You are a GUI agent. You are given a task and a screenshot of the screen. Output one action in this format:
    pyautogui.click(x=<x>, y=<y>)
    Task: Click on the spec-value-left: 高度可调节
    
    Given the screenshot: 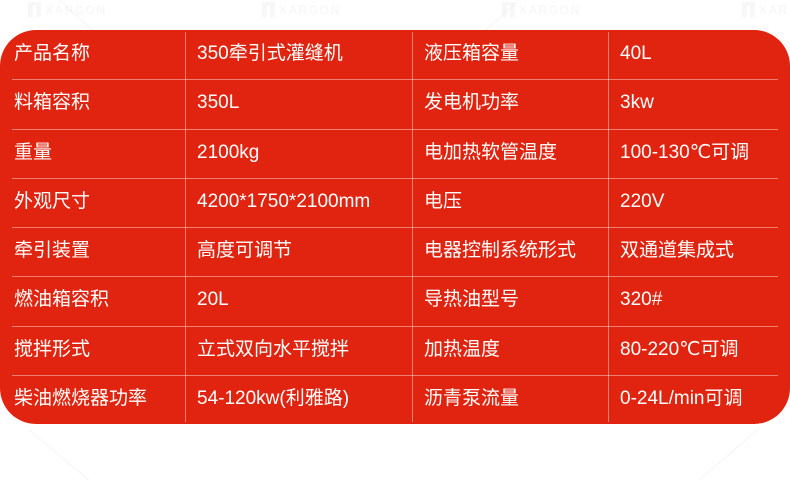 What is the action you would take?
    pyautogui.click(x=298, y=252)
    